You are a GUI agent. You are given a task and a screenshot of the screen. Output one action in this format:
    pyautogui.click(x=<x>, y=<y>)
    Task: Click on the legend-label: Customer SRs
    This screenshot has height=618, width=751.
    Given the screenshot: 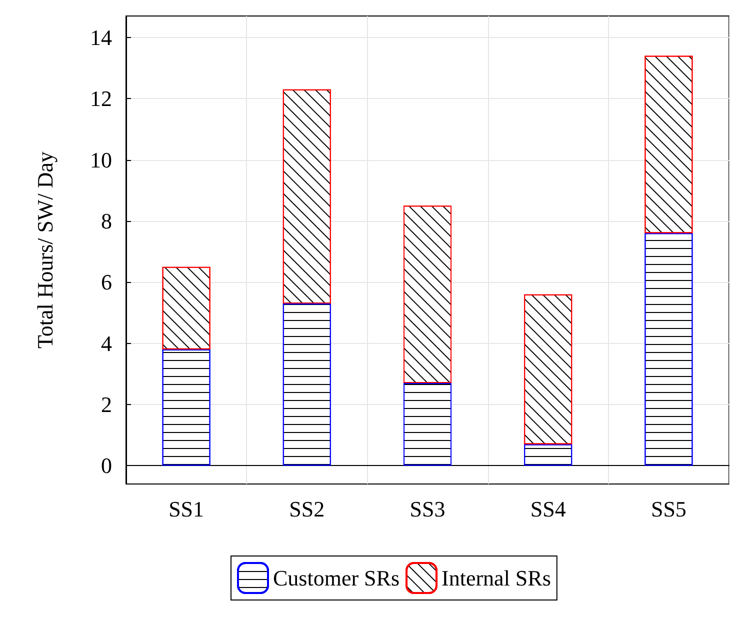 What is the action you would take?
    pyautogui.click(x=336, y=578)
    